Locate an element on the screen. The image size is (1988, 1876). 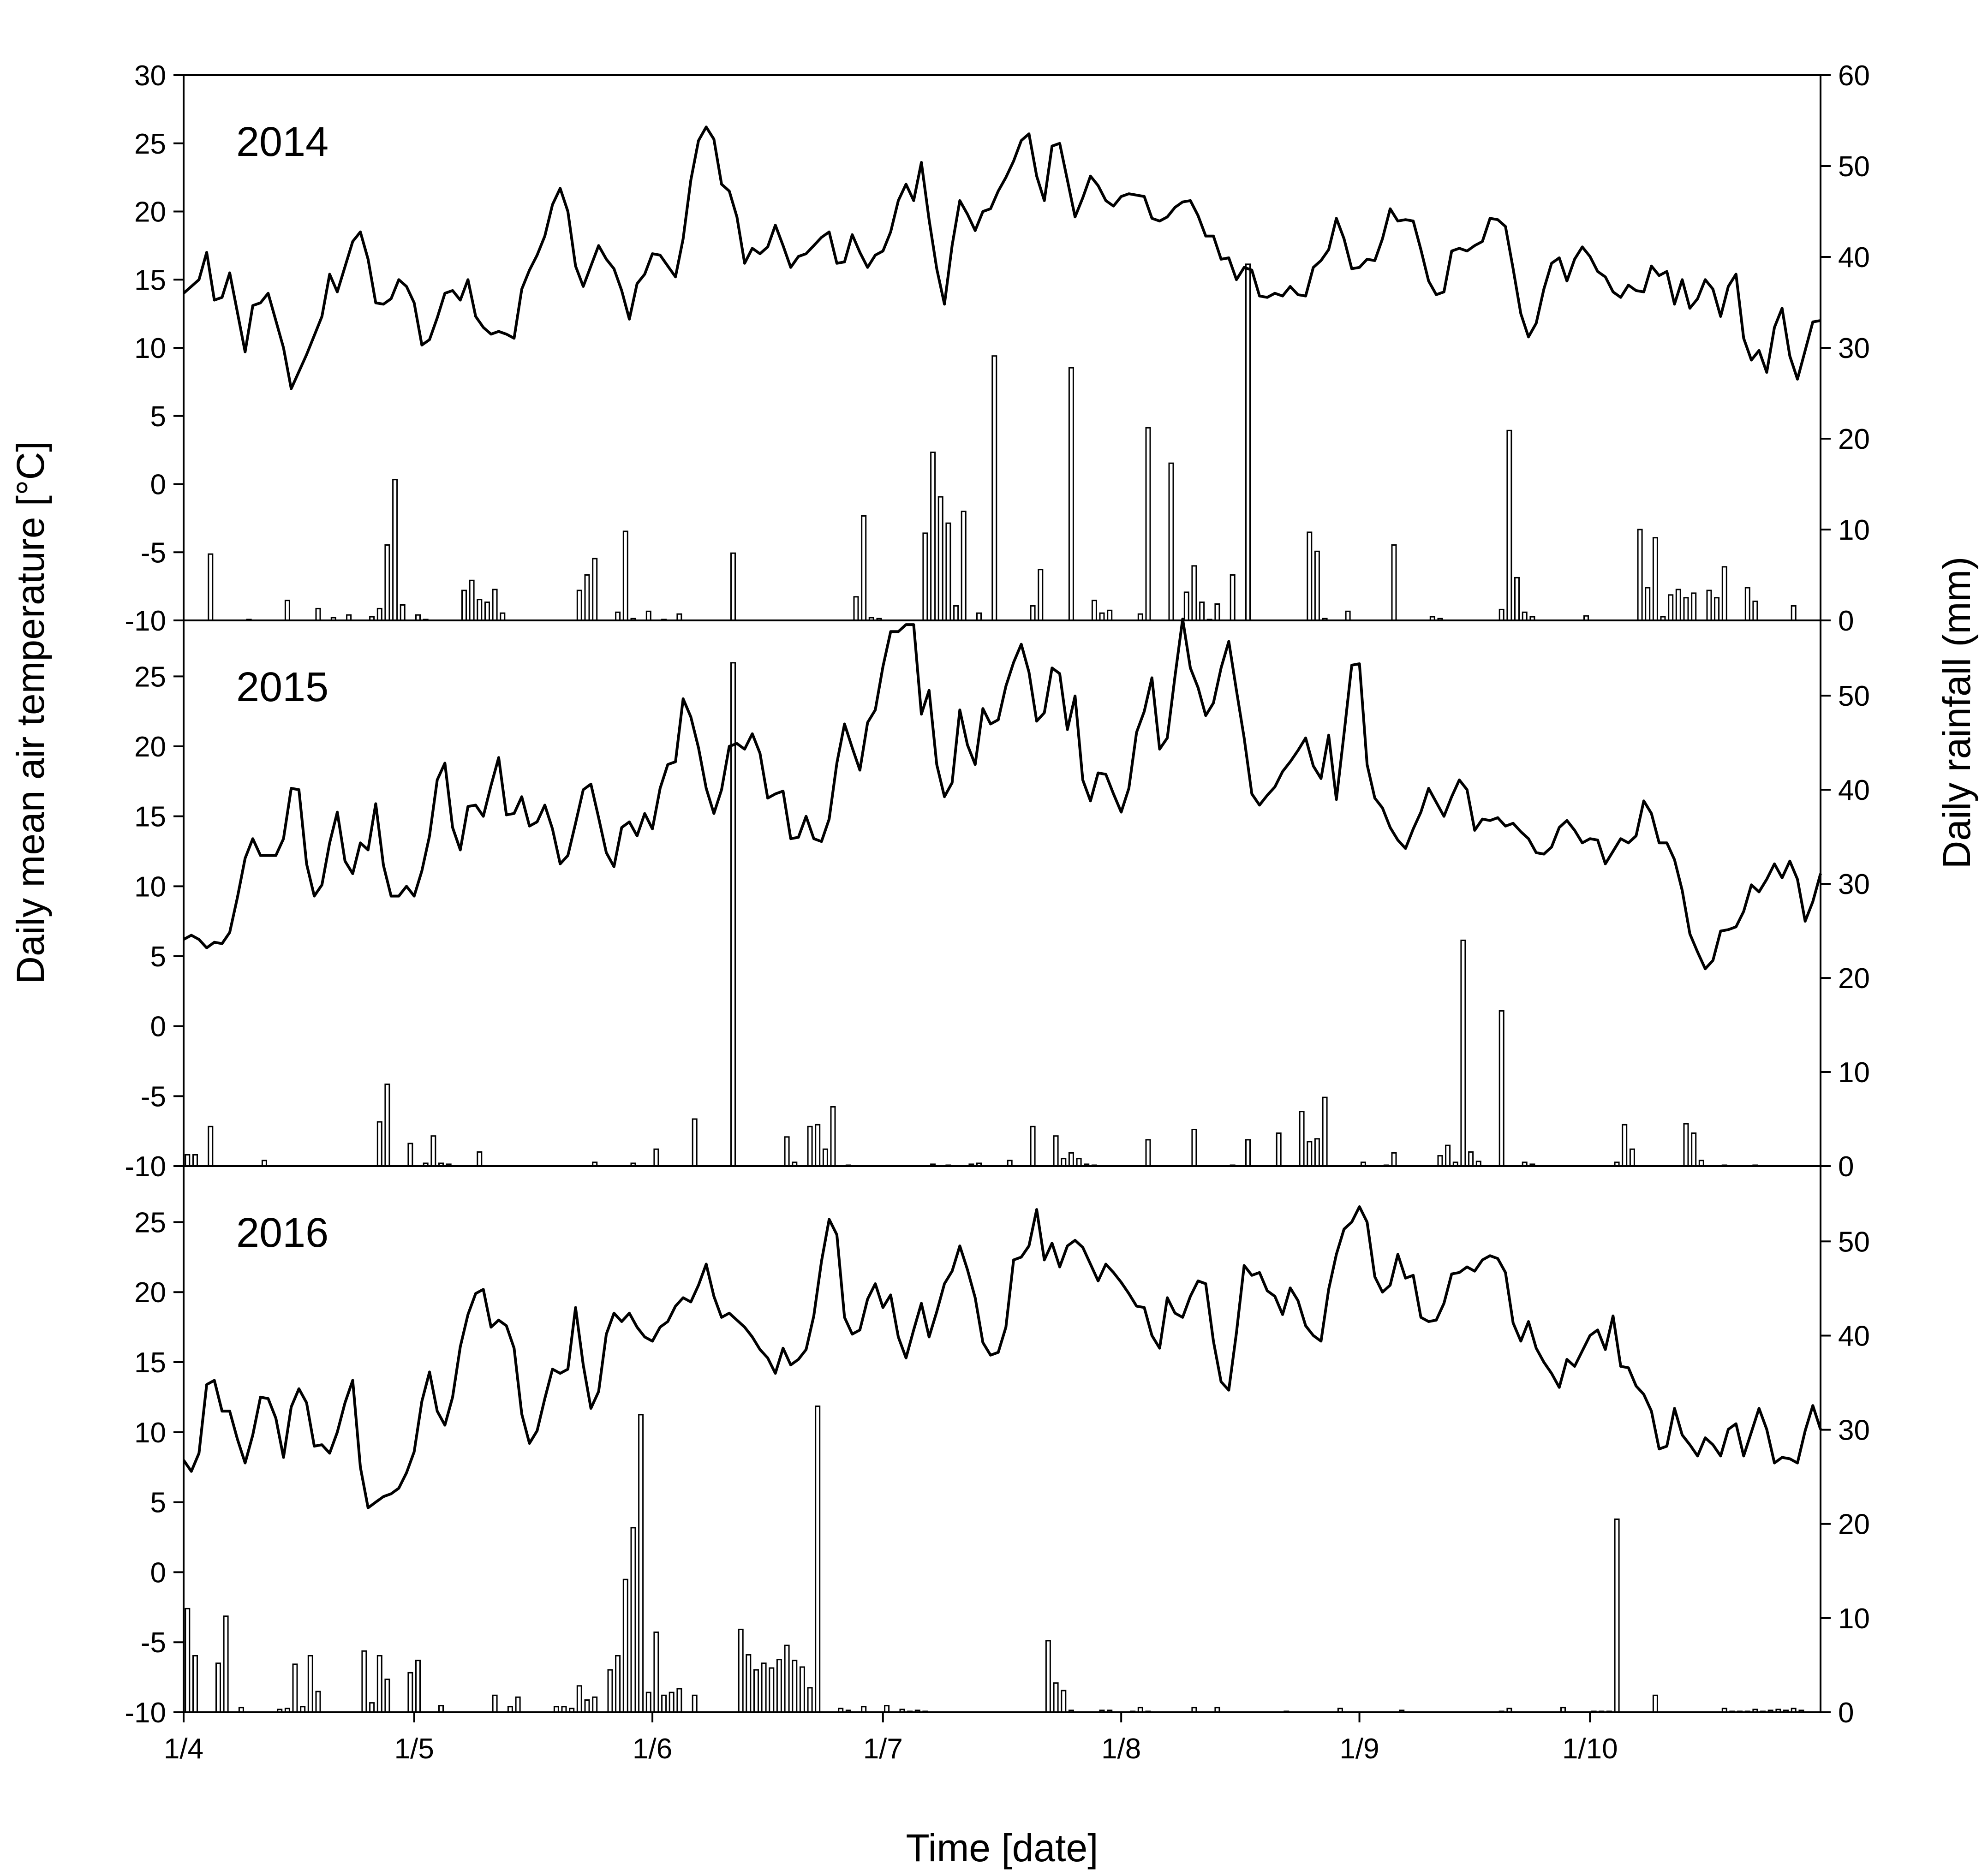
right-tick-label: 20 is located at coordinates (1854, 439).